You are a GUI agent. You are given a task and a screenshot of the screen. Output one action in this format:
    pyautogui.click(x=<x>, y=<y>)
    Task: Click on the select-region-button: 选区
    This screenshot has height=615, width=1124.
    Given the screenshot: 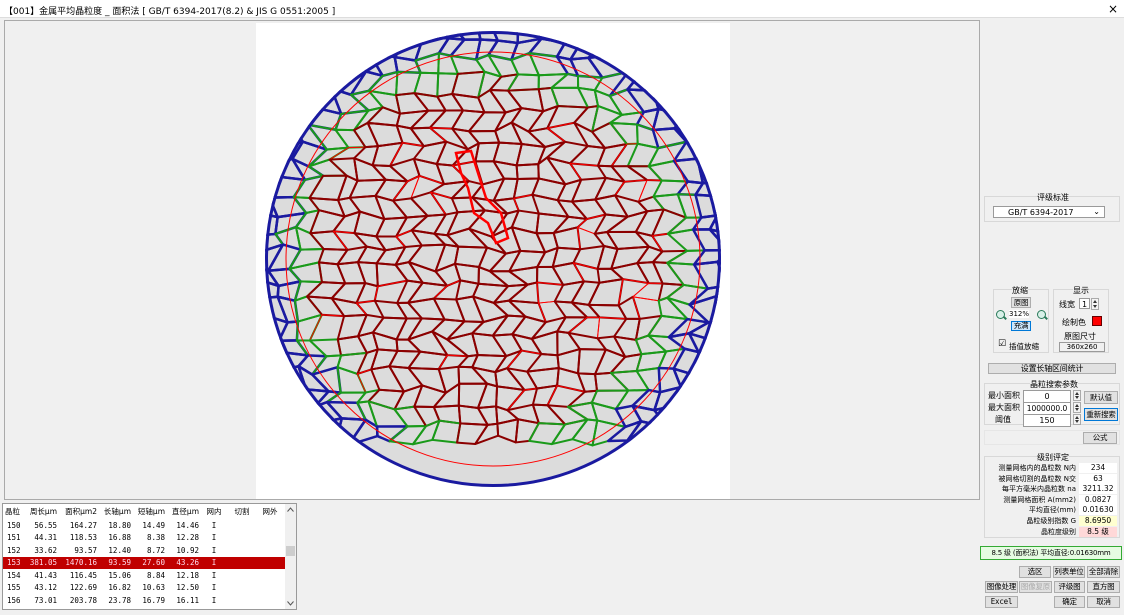 What is the action you would take?
    pyautogui.click(x=1035, y=572)
    